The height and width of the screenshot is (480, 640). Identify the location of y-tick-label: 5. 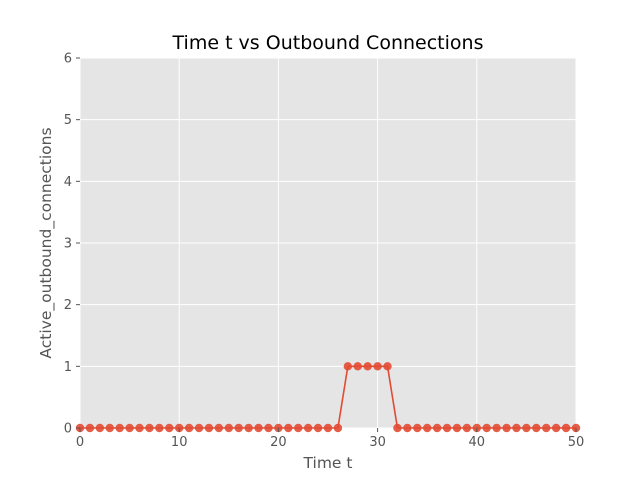
(68, 120).